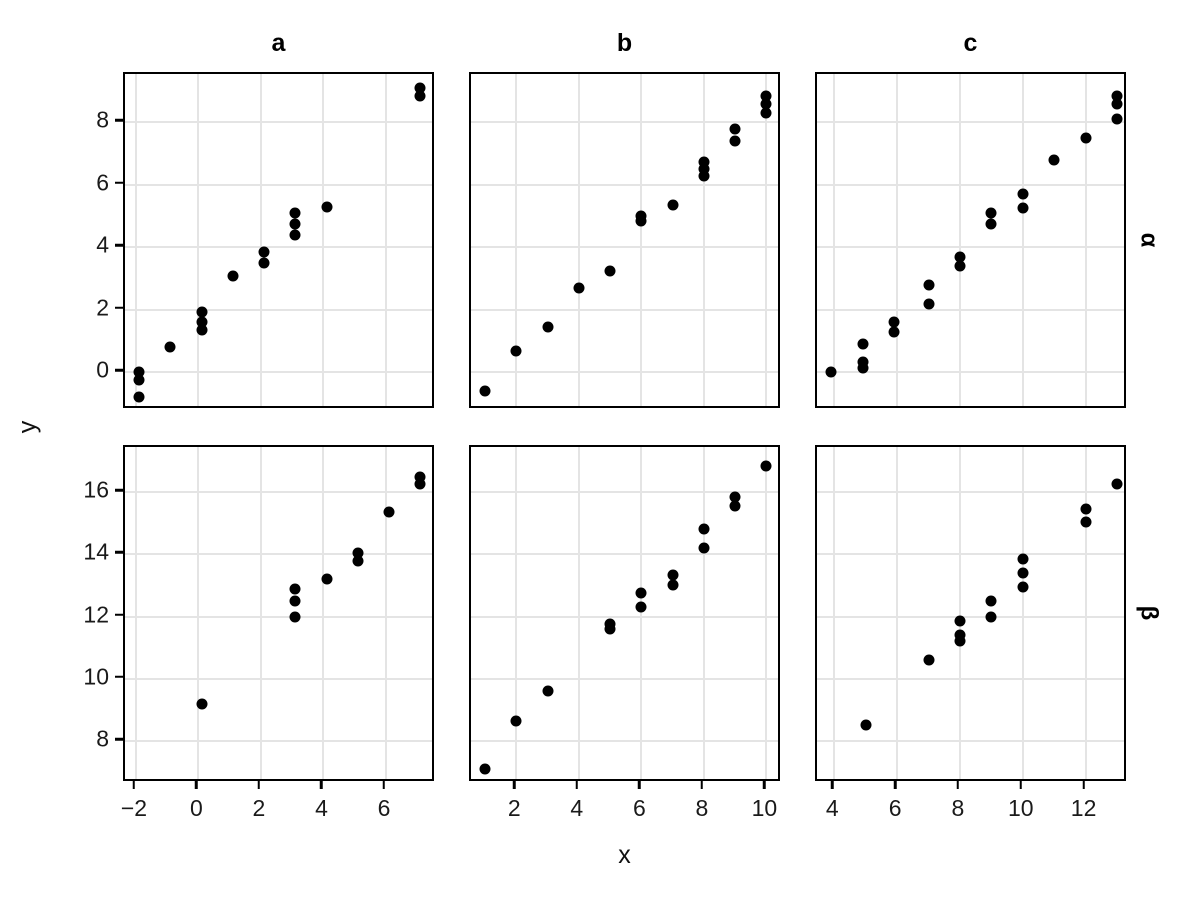 The height and width of the screenshot is (900, 1200). What do you see at coordinates (96, 489) in the screenshot?
I see `y-tick-label: 16` at bounding box center [96, 489].